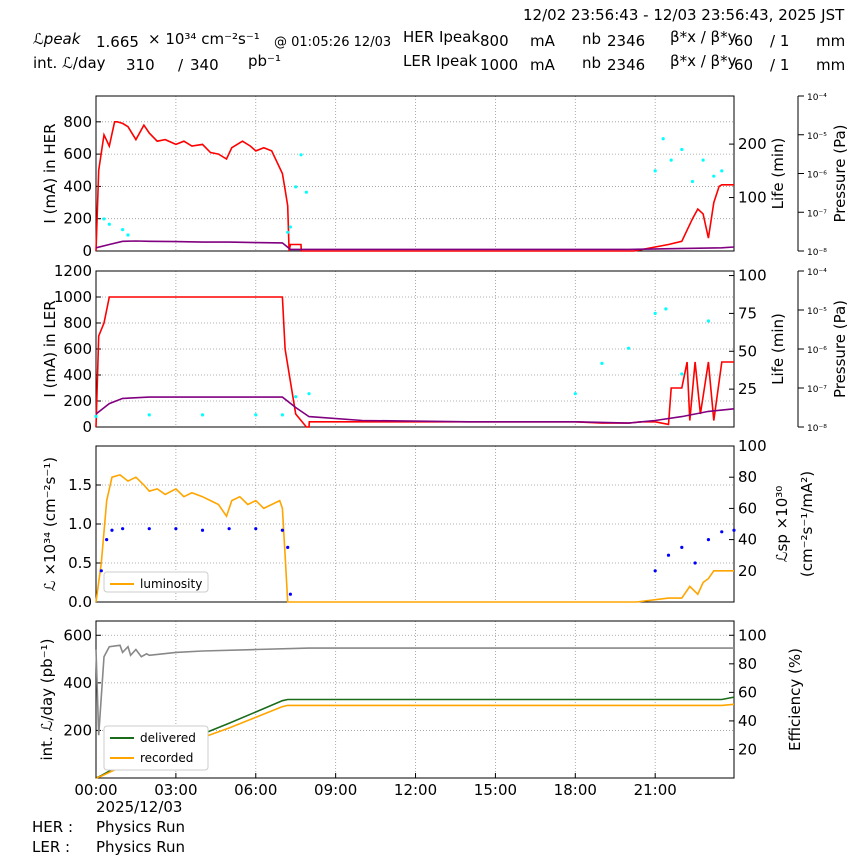 The width and height of the screenshot is (864, 864). I want to click on y-tick-label: 1.5, so click(80, 485).